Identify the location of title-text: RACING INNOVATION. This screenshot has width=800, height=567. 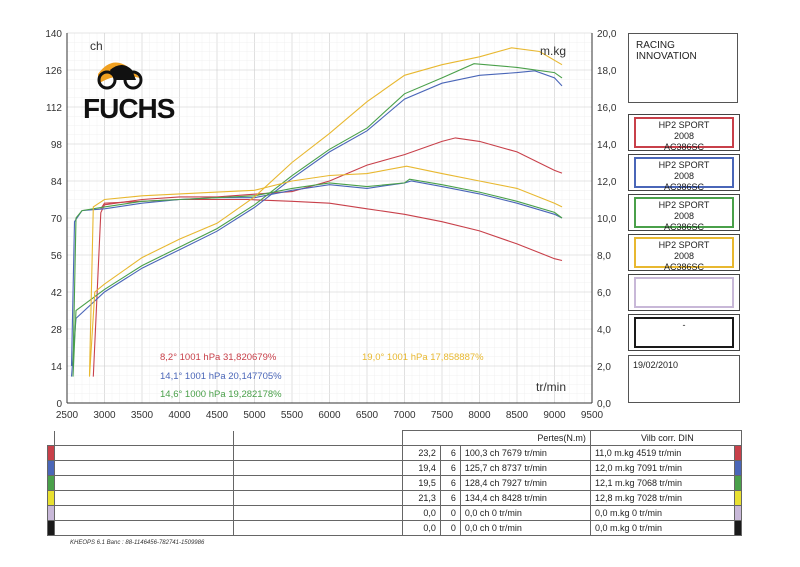
(666, 51).